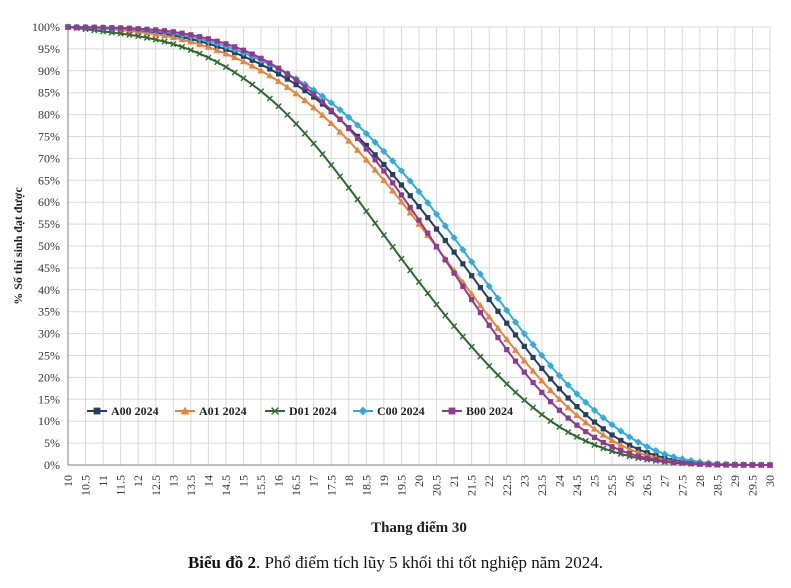  What do you see at coordinates (419, 528) in the screenshot?
I see `x-axis-label: Thang điểm 30` at bounding box center [419, 528].